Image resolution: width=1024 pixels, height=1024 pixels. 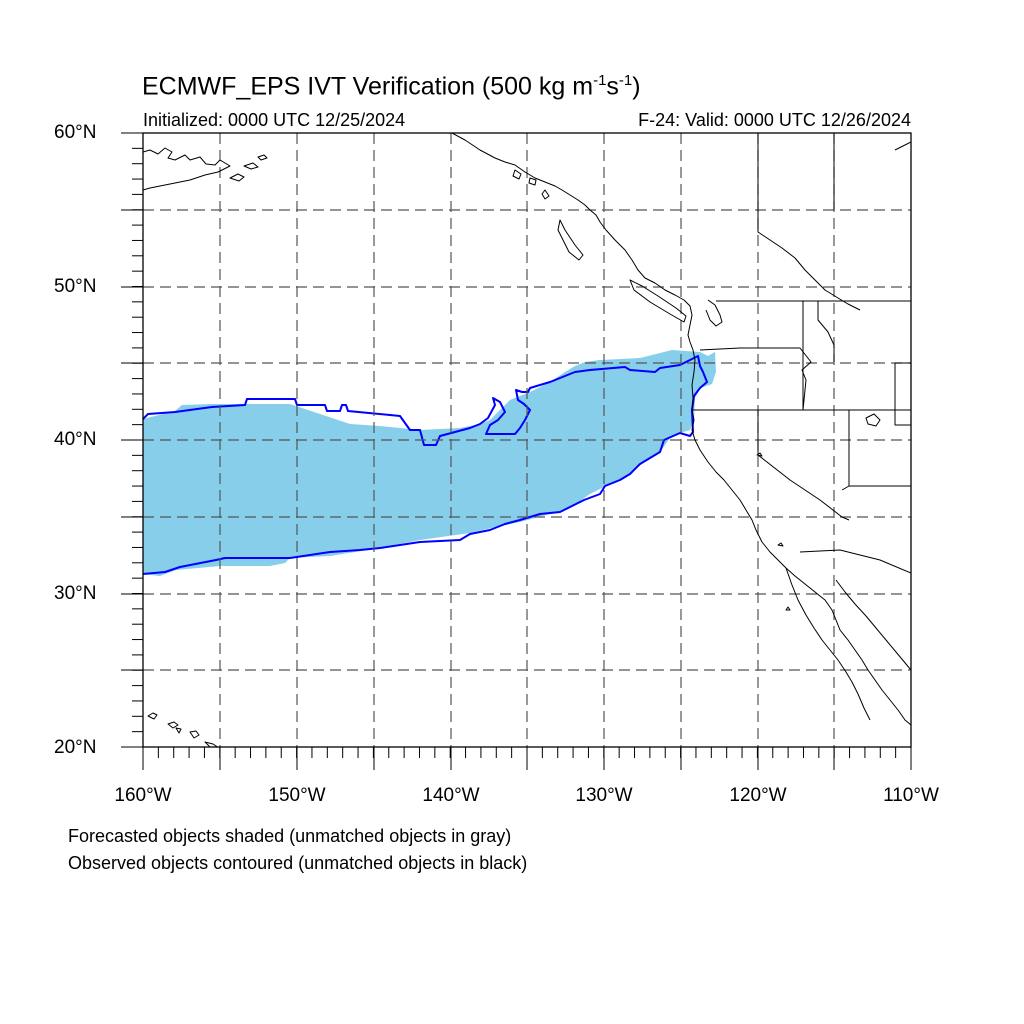 I want to click on valid-time: F-24: Valid: 0000 UTC 12/26/2024, so click(x=774, y=120).